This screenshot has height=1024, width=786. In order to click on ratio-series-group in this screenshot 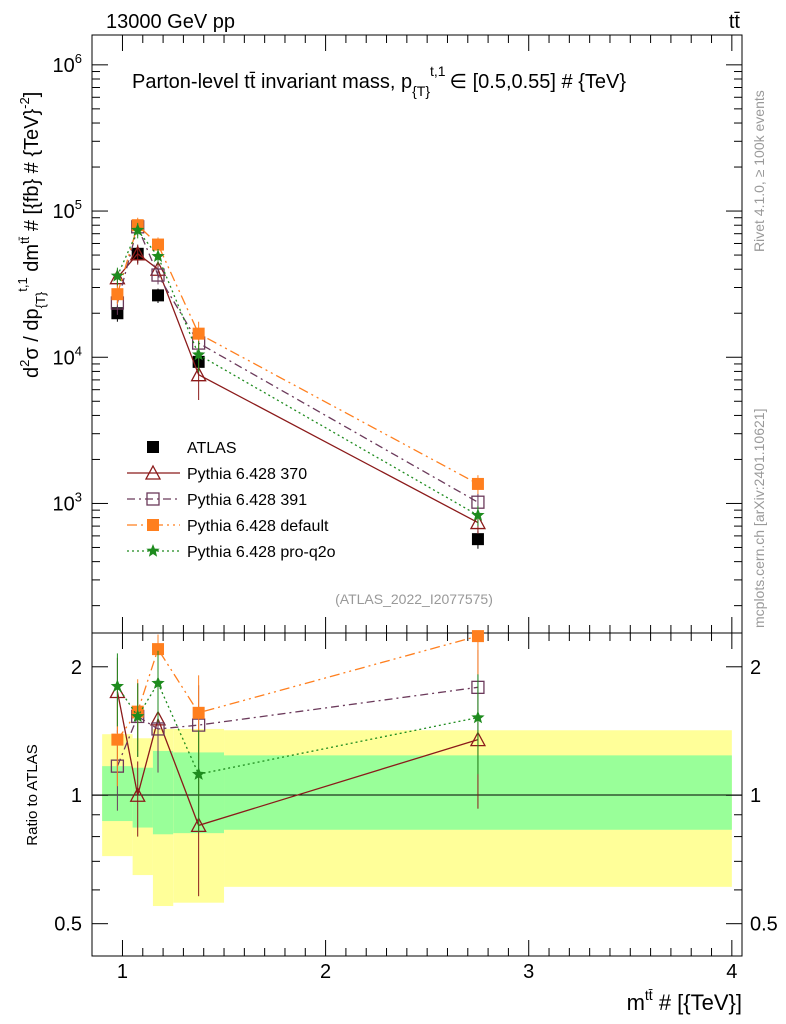, I will do `click(298, 763)`.